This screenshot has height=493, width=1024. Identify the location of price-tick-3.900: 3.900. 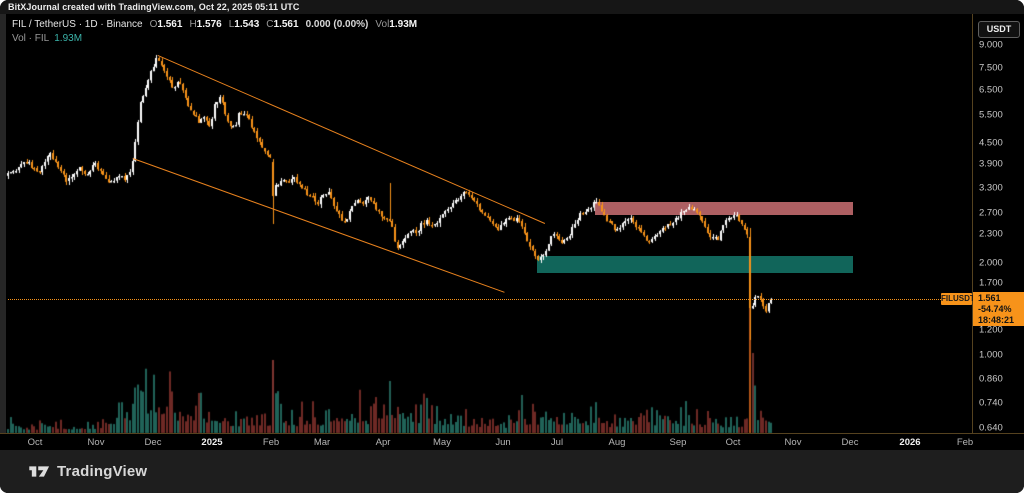
(991, 164).